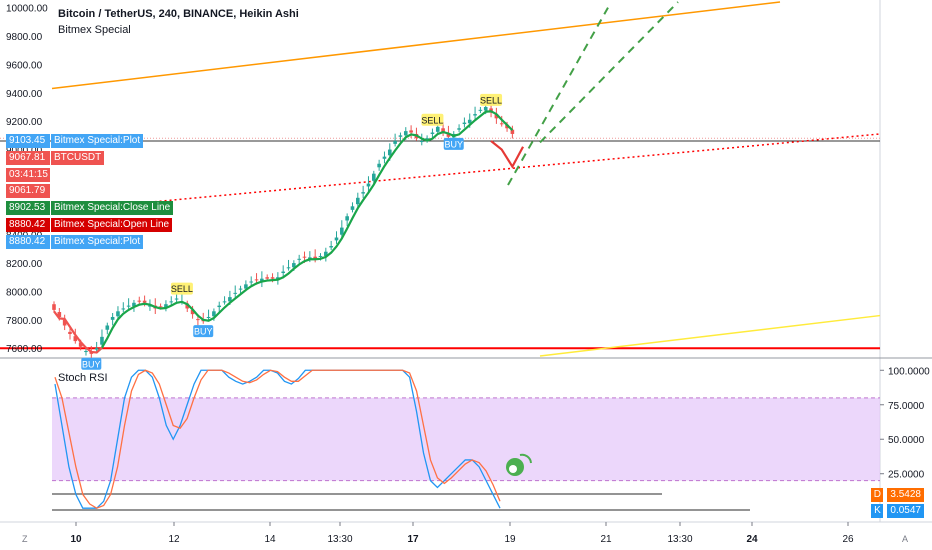 The width and height of the screenshot is (932, 550). I want to click on timezone-button: Z, so click(25, 539).